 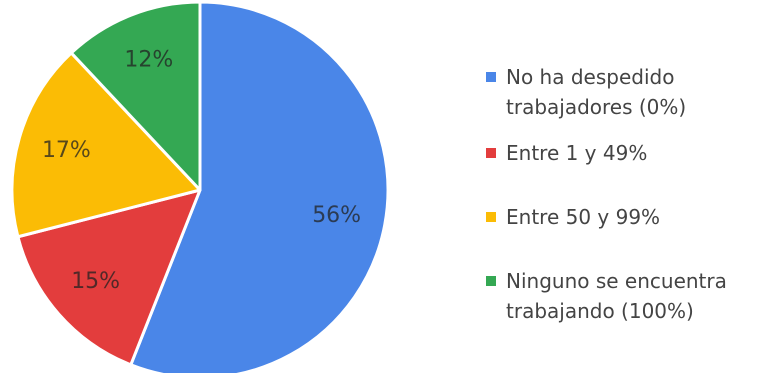 What do you see at coordinates (95, 281) in the screenshot?
I see `slice-percent-label: 15%` at bounding box center [95, 281].